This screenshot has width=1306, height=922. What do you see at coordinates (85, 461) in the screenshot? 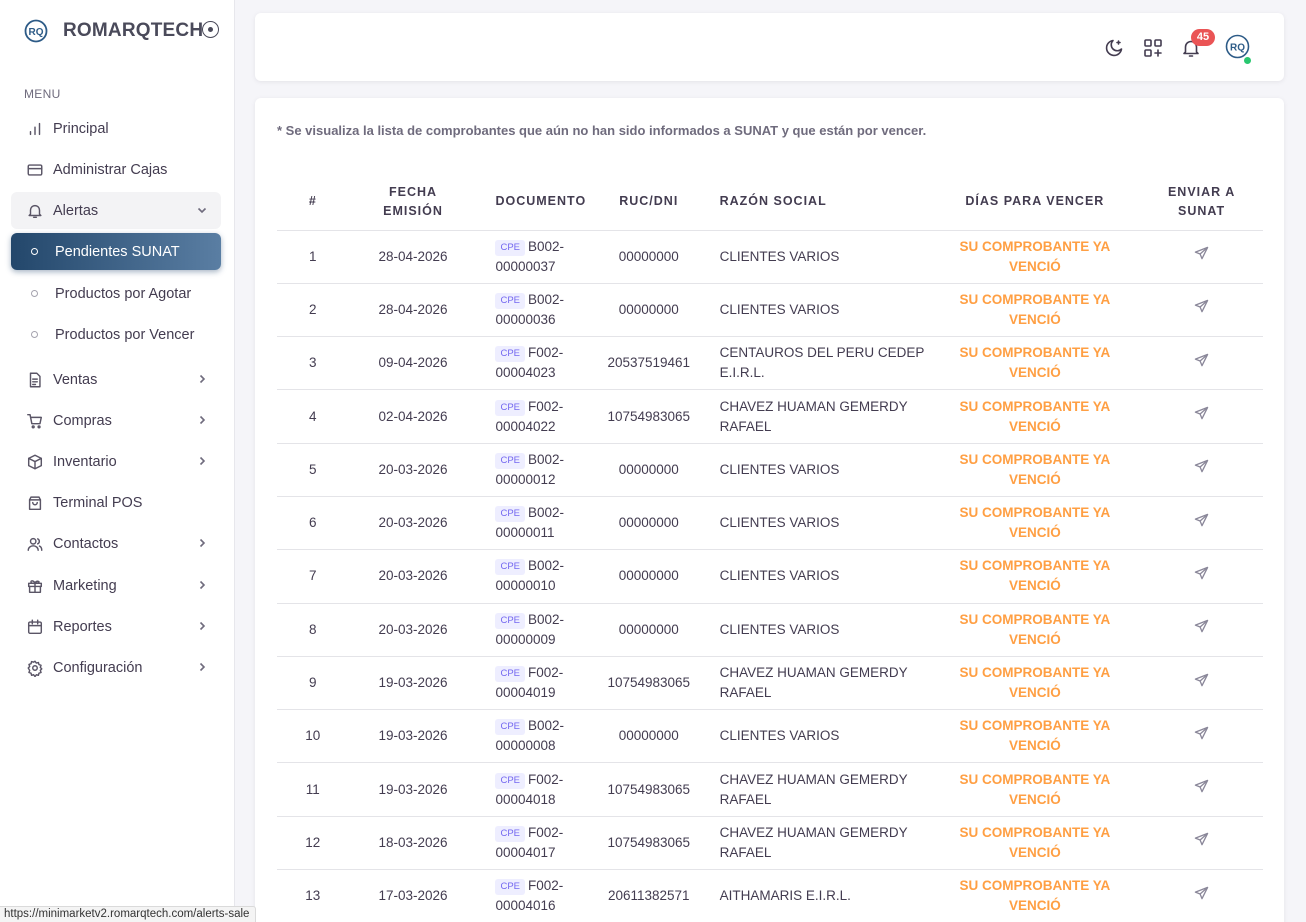
I see `sidebar-item-label: Inventario` at bounding box center [85, 461].